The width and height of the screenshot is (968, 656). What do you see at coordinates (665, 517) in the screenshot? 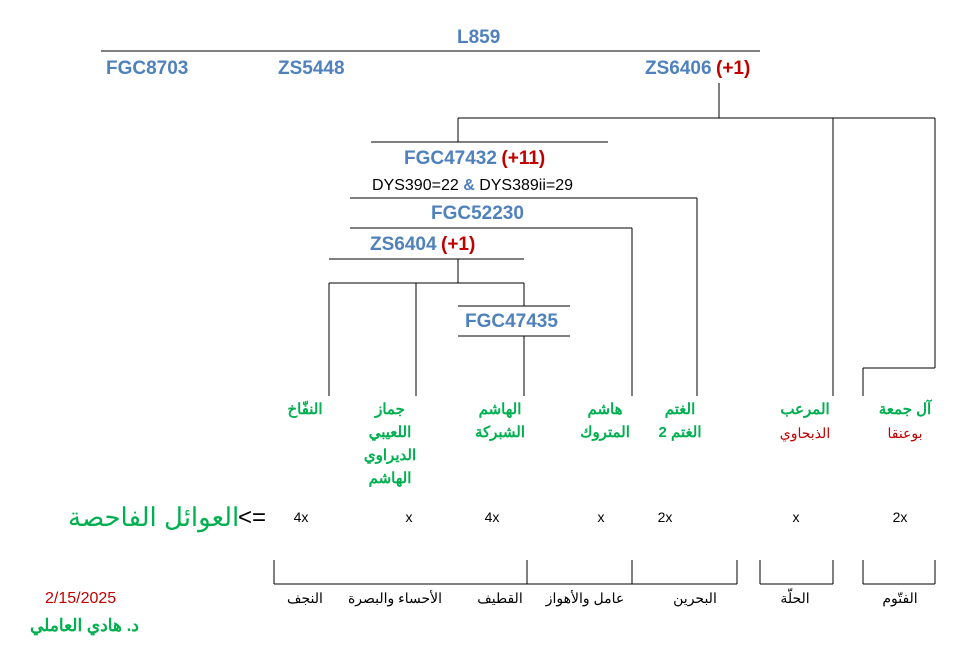
I see `count-alghatm: 2x` at bounding box center [665, 517].